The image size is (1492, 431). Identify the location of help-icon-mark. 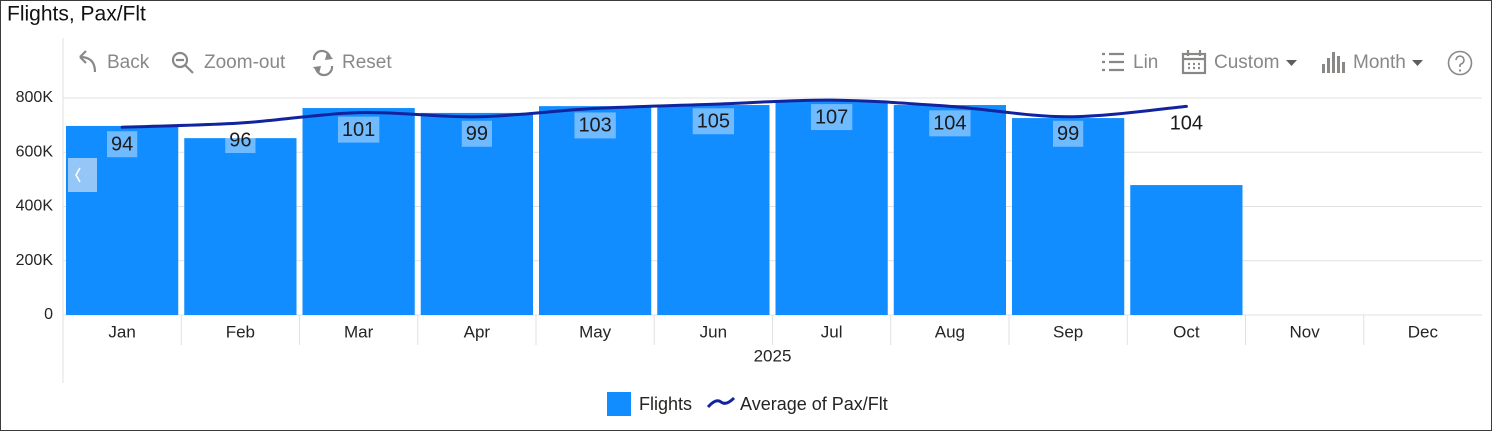
(1460, 61).